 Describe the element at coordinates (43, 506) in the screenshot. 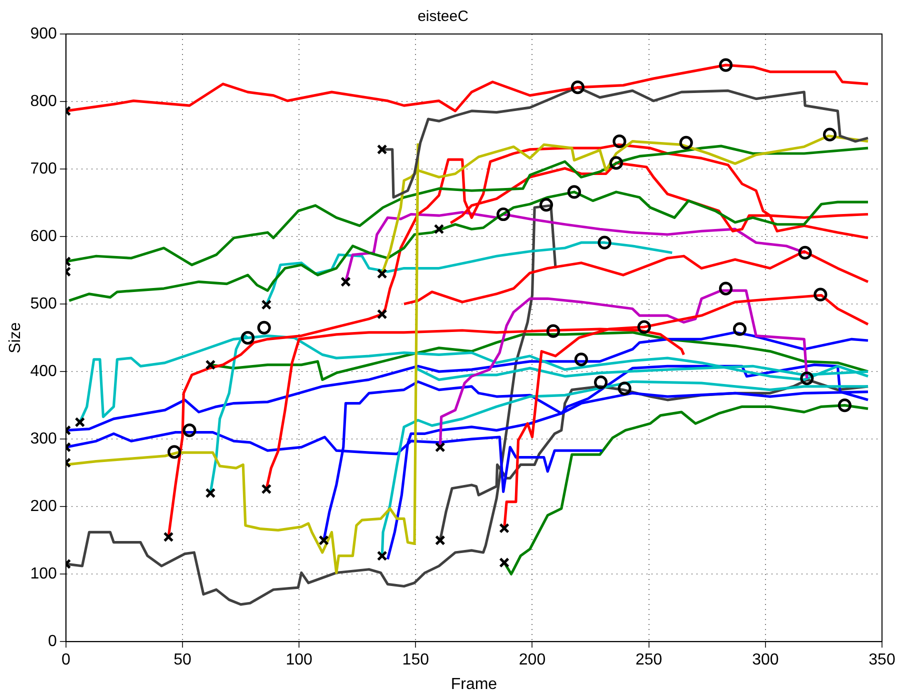

I see `y-tick-label: 200` at that location.